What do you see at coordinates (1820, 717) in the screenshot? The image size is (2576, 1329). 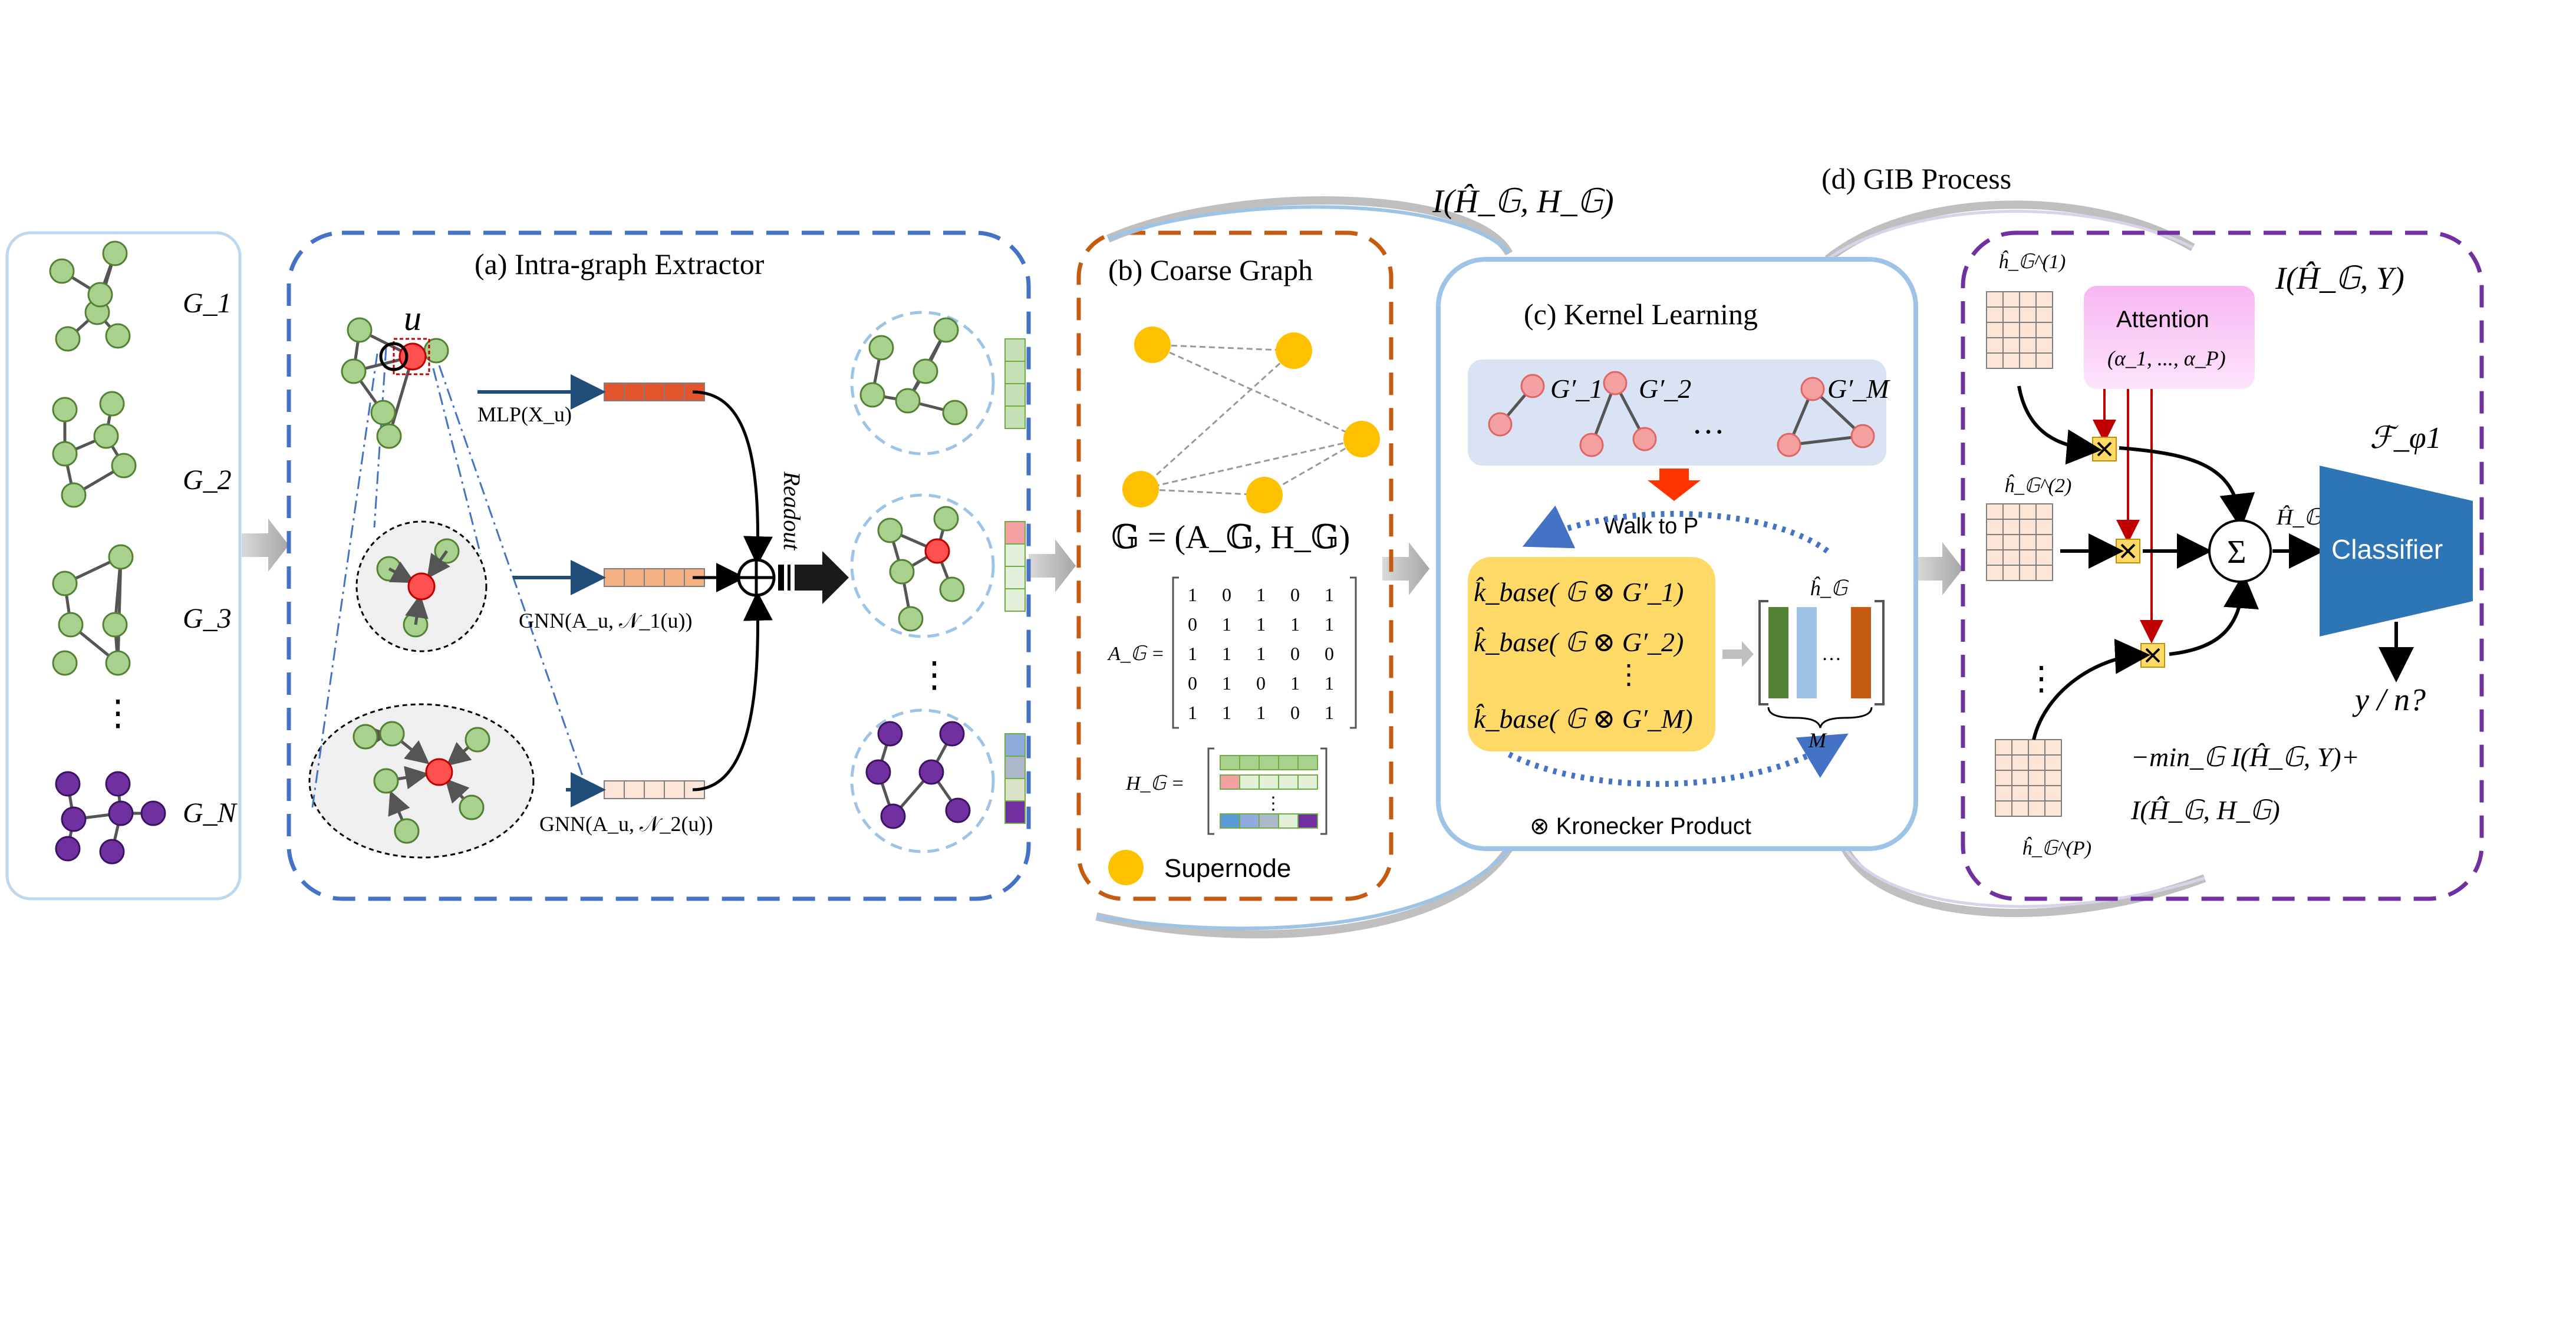 I see `m-brace` at bounding box center [1820, 717].